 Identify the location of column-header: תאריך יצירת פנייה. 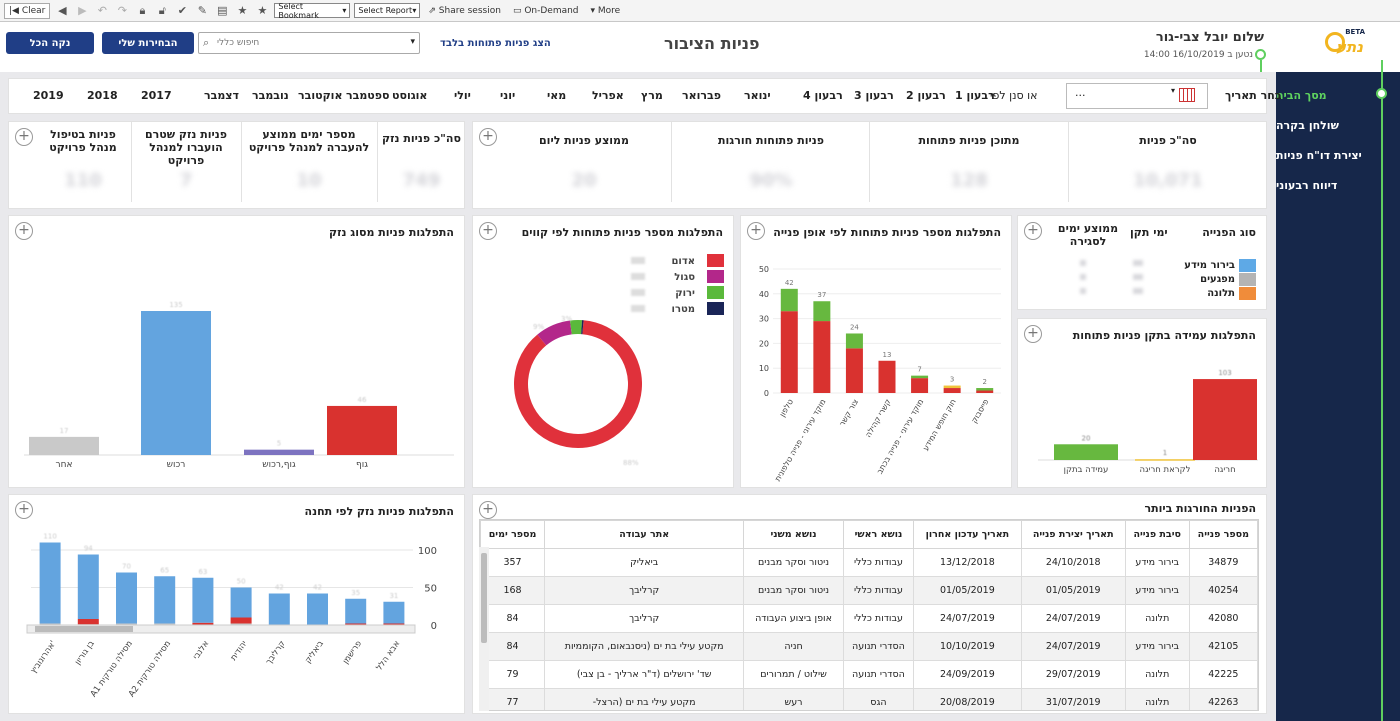
(1073, 534).